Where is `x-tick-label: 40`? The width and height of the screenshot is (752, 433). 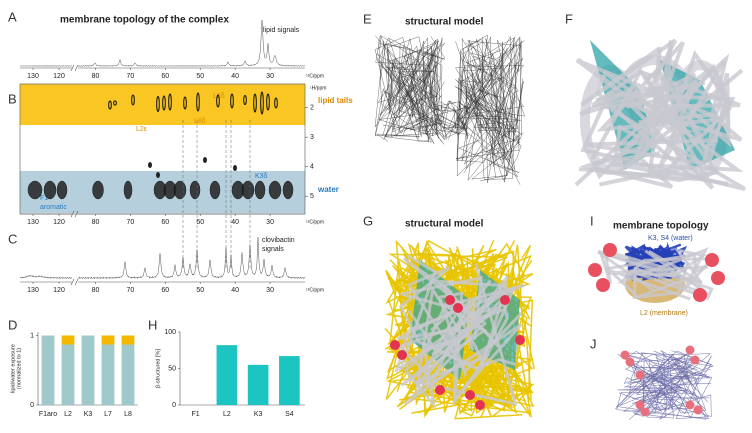 x-tick-label: 40 is located at coordinates (235, 222).